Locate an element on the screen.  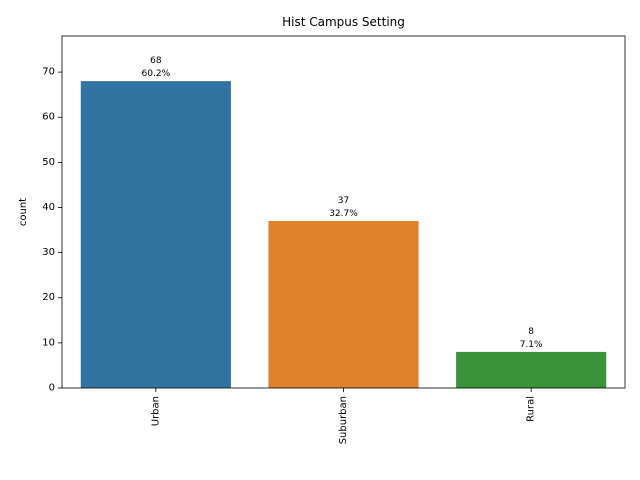
data-label-count-suburban: 37 is located at coordinates (343, 201).